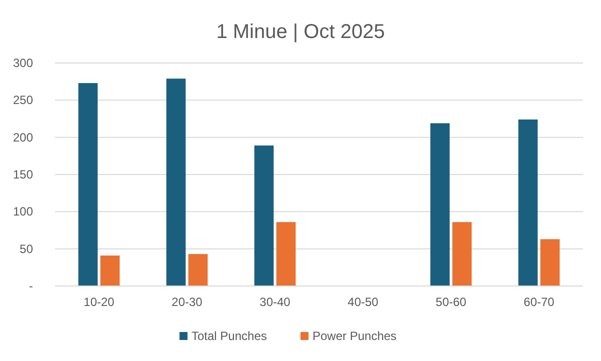  Describe the element at coordinates (539, 302) in the screenshot. I see `x-tick-label: 60-70` at that location.